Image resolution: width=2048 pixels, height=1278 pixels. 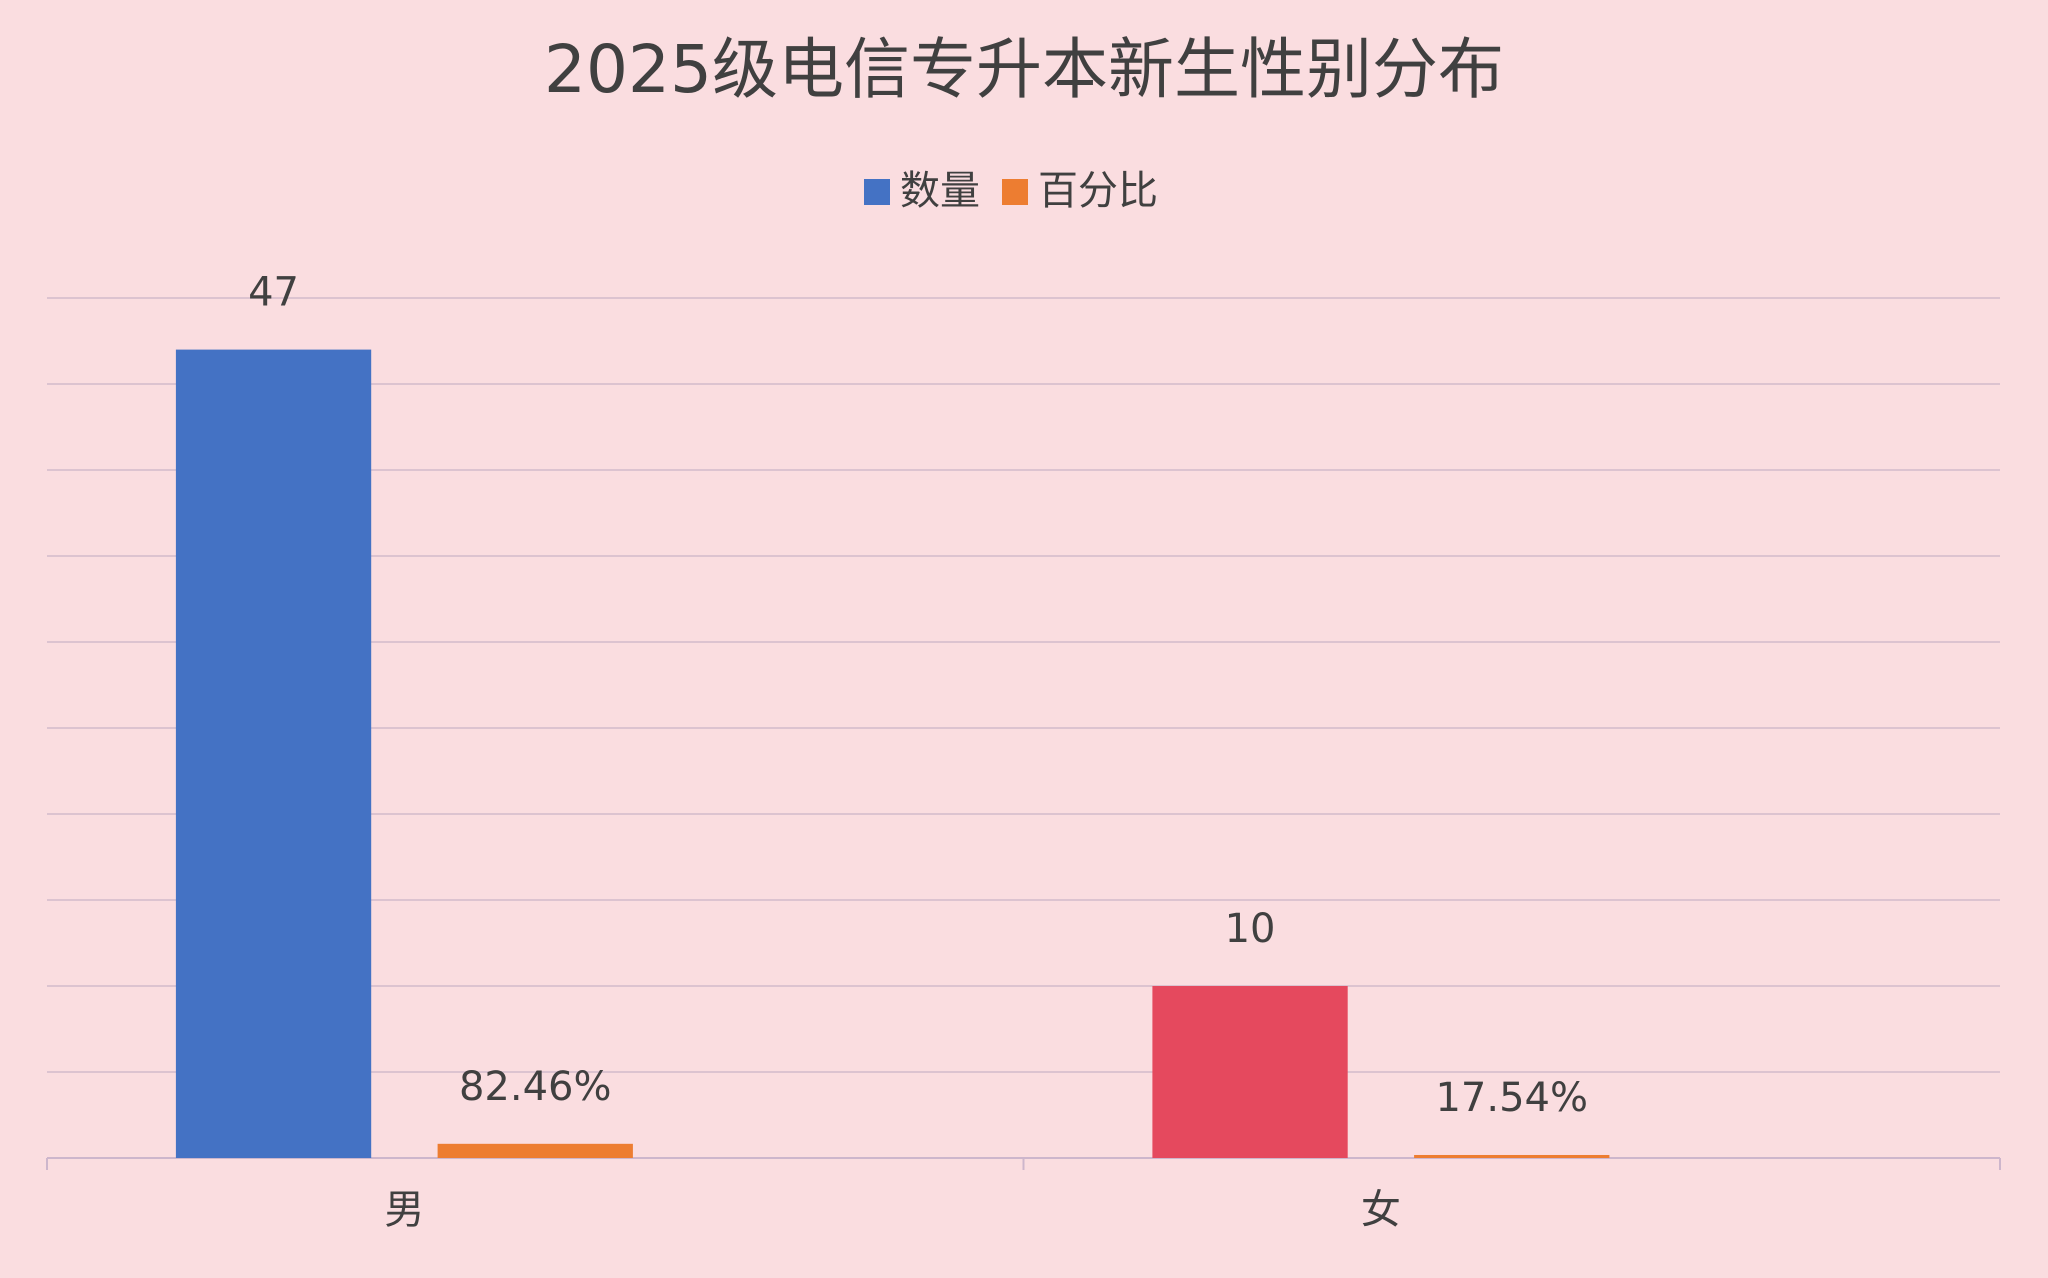 I want to click on data-label: 17.54%, so click(x=1511, y=1098).